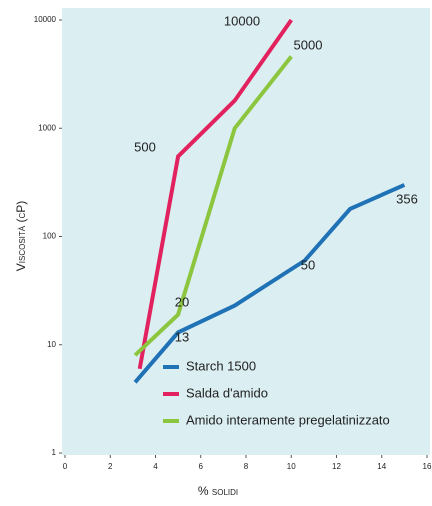  Describe the element at coordinates (201, 466) in the screenshot. I see `x-tick-label: 6` at that location.